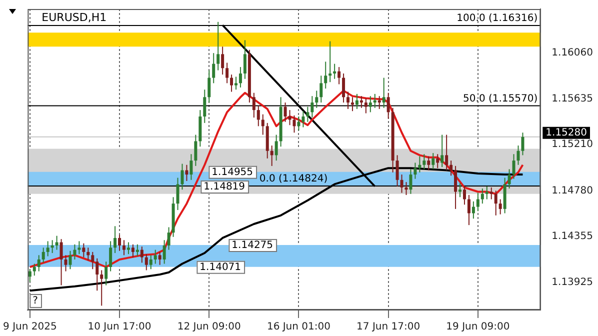 This screenshot has height=336, width=598. I want to click on annotation: 1.14071, so click(221, 267).